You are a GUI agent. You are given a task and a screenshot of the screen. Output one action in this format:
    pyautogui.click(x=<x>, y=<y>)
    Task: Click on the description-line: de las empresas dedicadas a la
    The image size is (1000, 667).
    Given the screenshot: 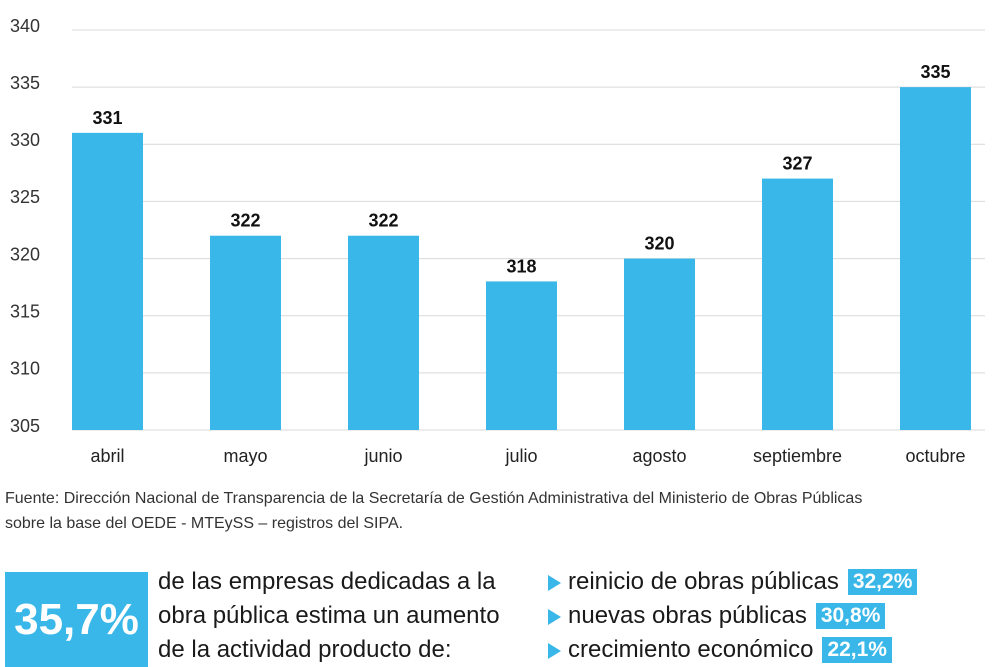 What is the action you would take?
    pyautogui.click(x=327, y=581)
    